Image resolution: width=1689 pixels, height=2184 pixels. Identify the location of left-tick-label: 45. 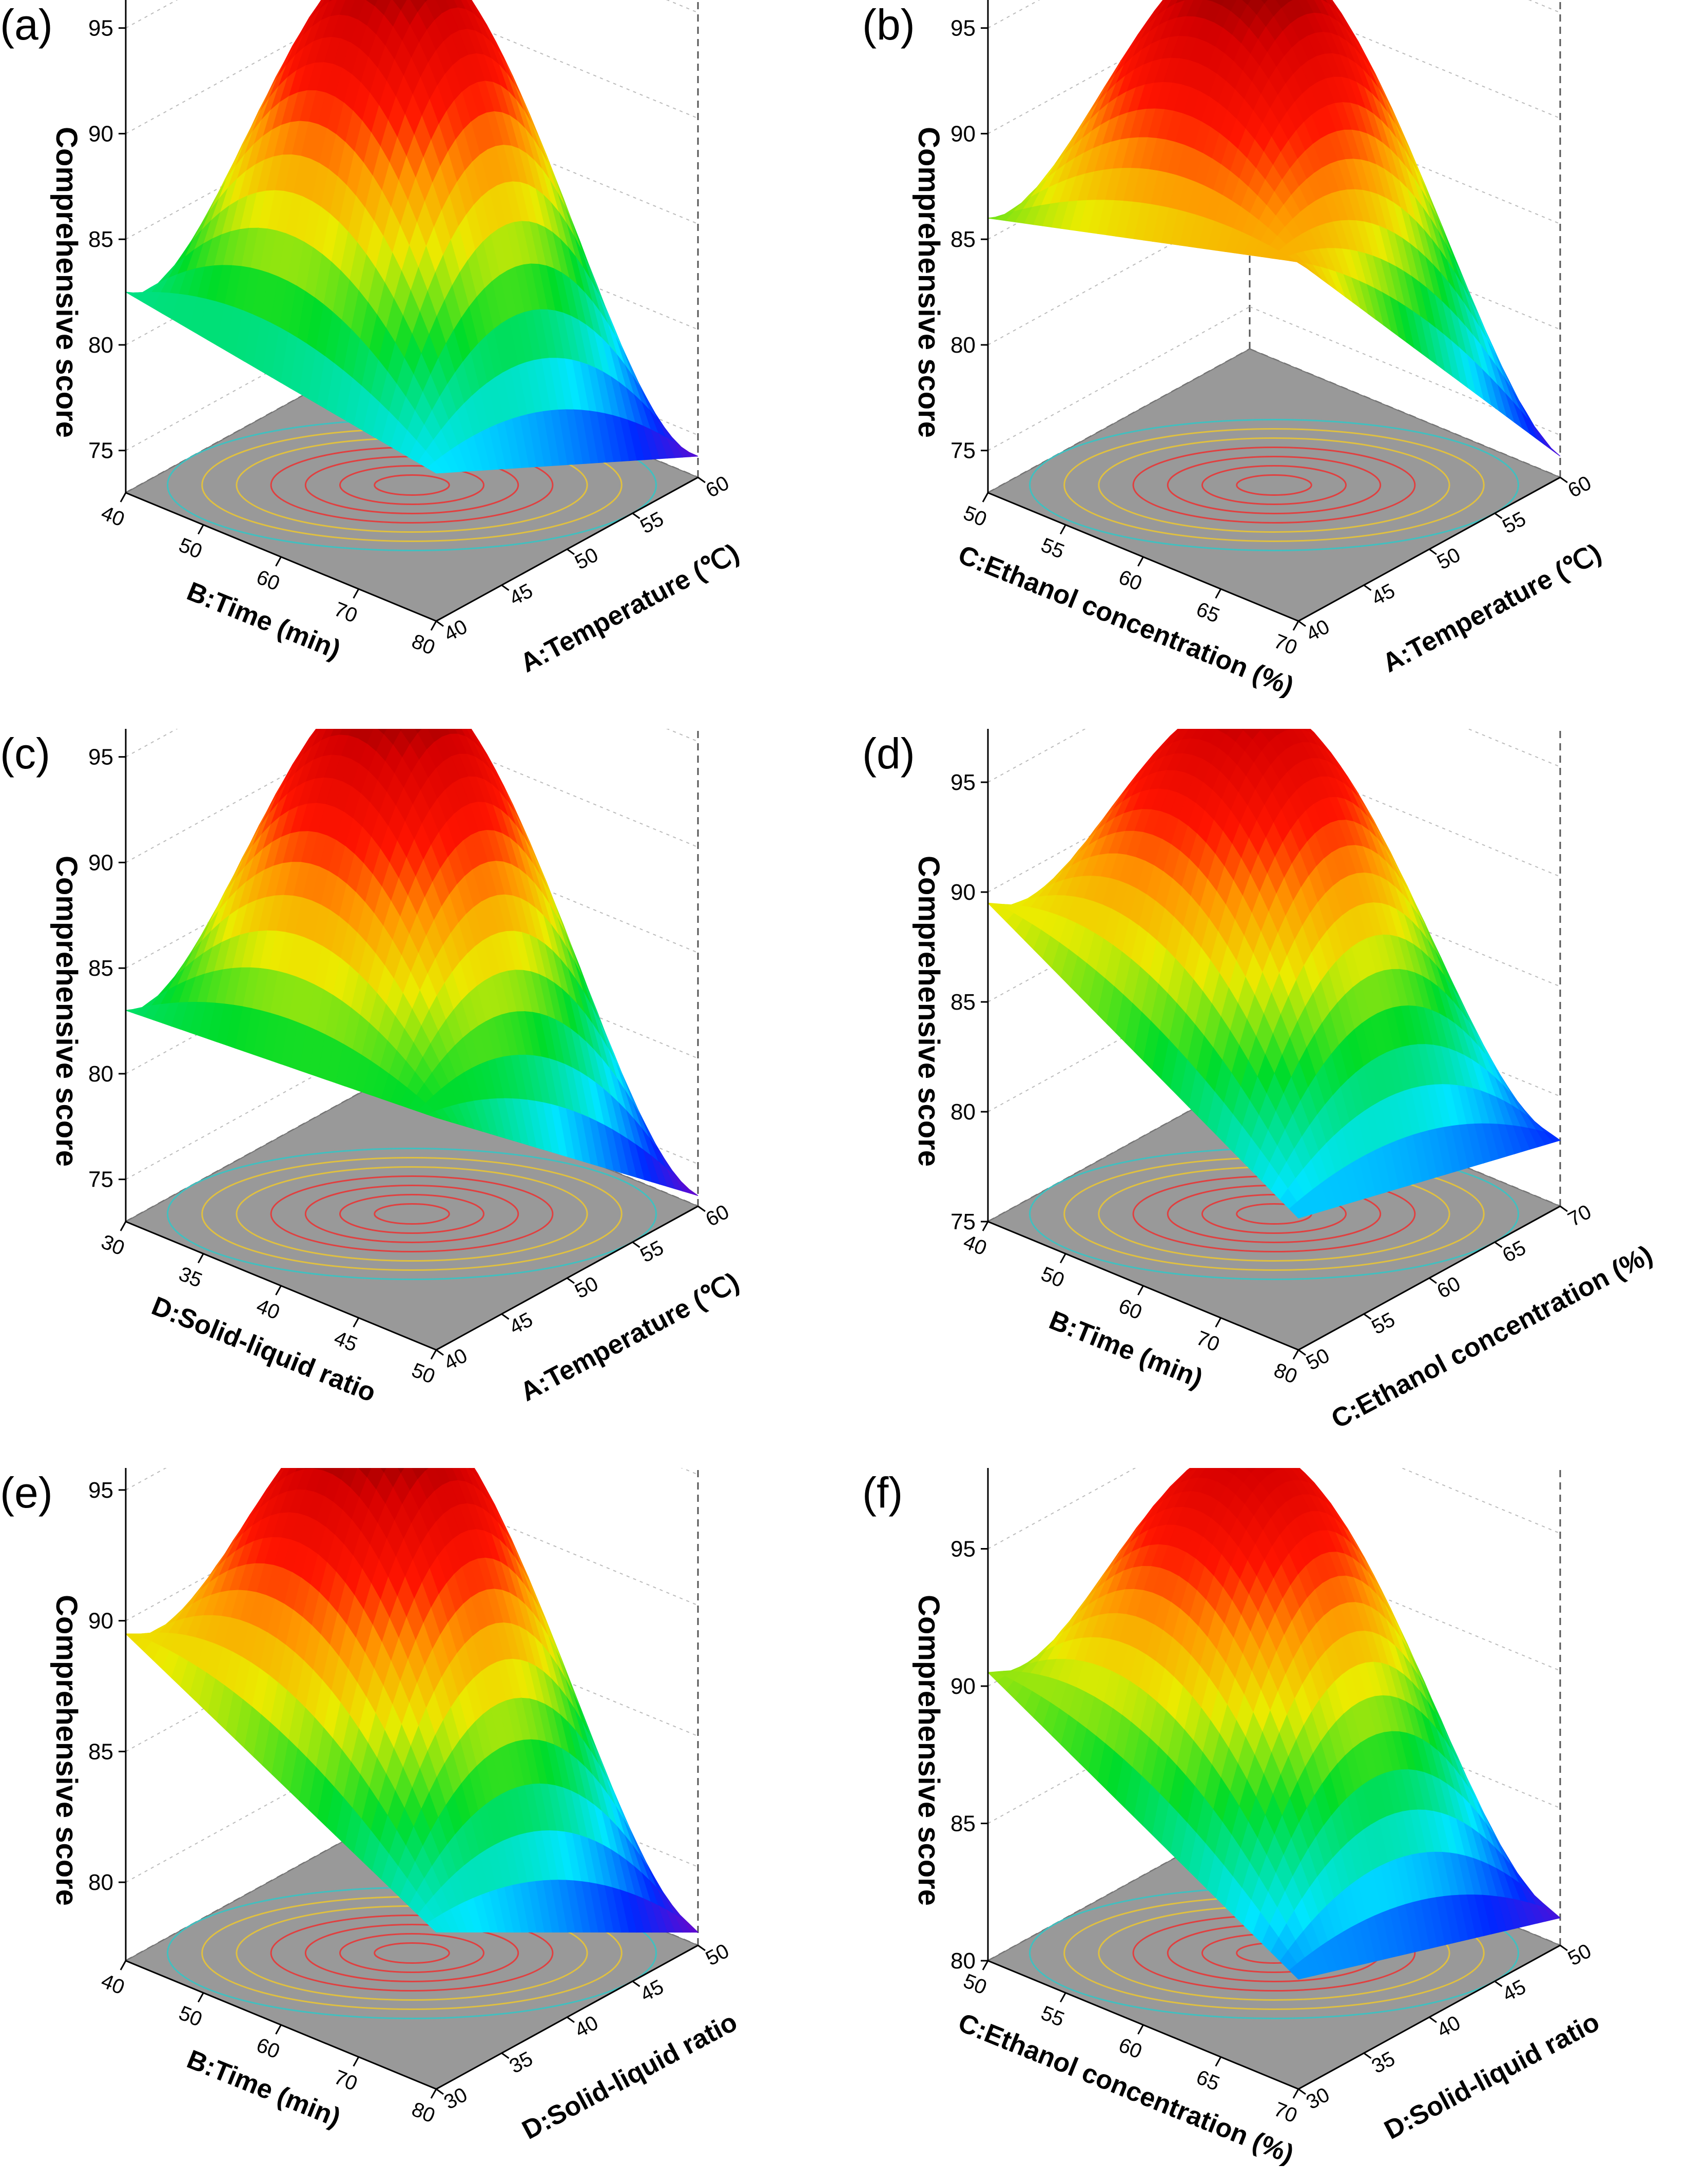
(346, 1341).